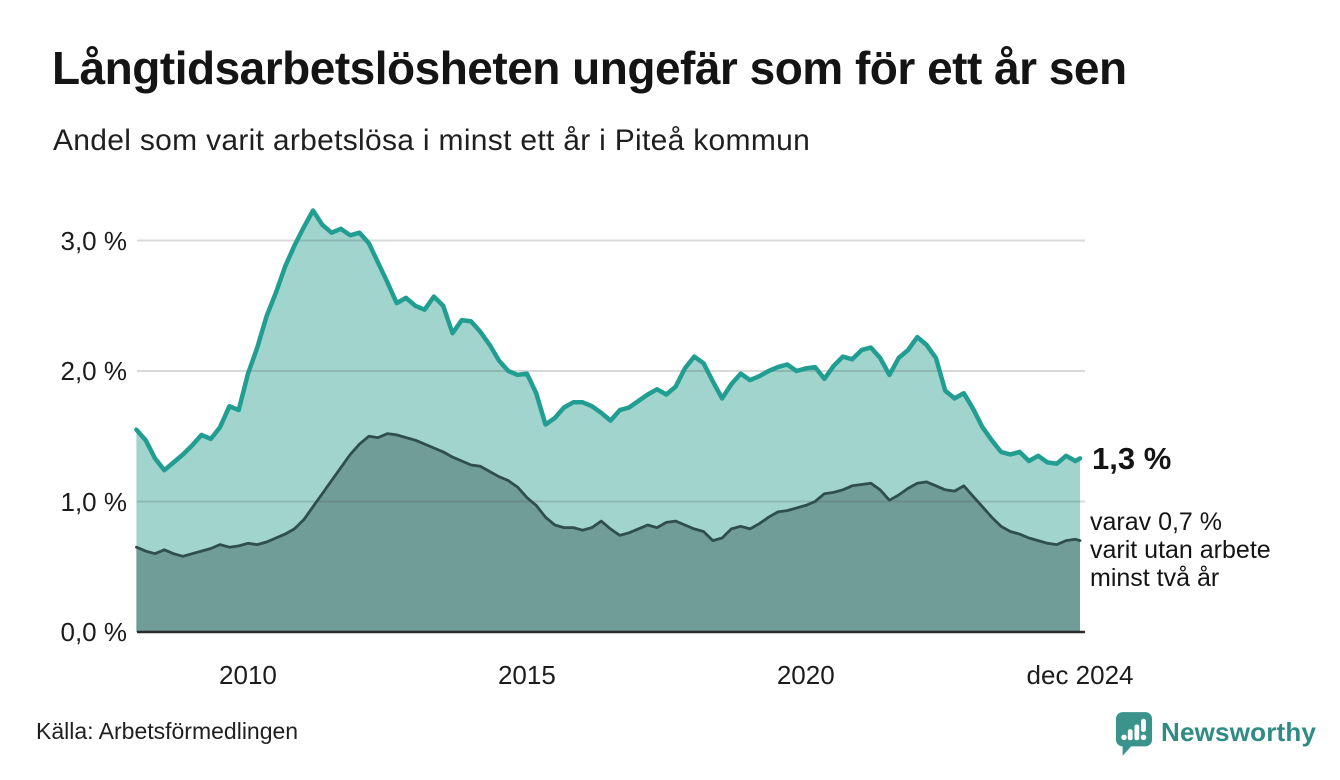 The image size is (1340, 780). What do you see at coordinates (248, 675) in the screenshot?
I see `x-tick-label: 2010` at bounding box center [248, 675].